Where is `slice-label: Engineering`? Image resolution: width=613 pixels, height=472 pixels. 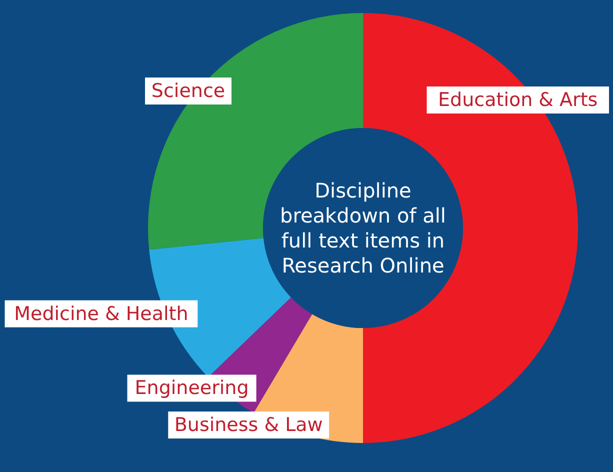 slice-label: Engineering is located at coordinates (191, 388).